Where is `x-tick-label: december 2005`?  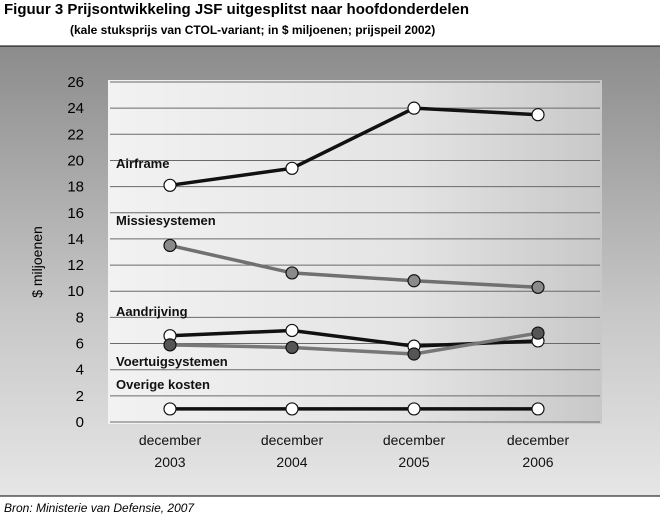
x-tick-label: december 2005 is located at coordinates (414, 451).